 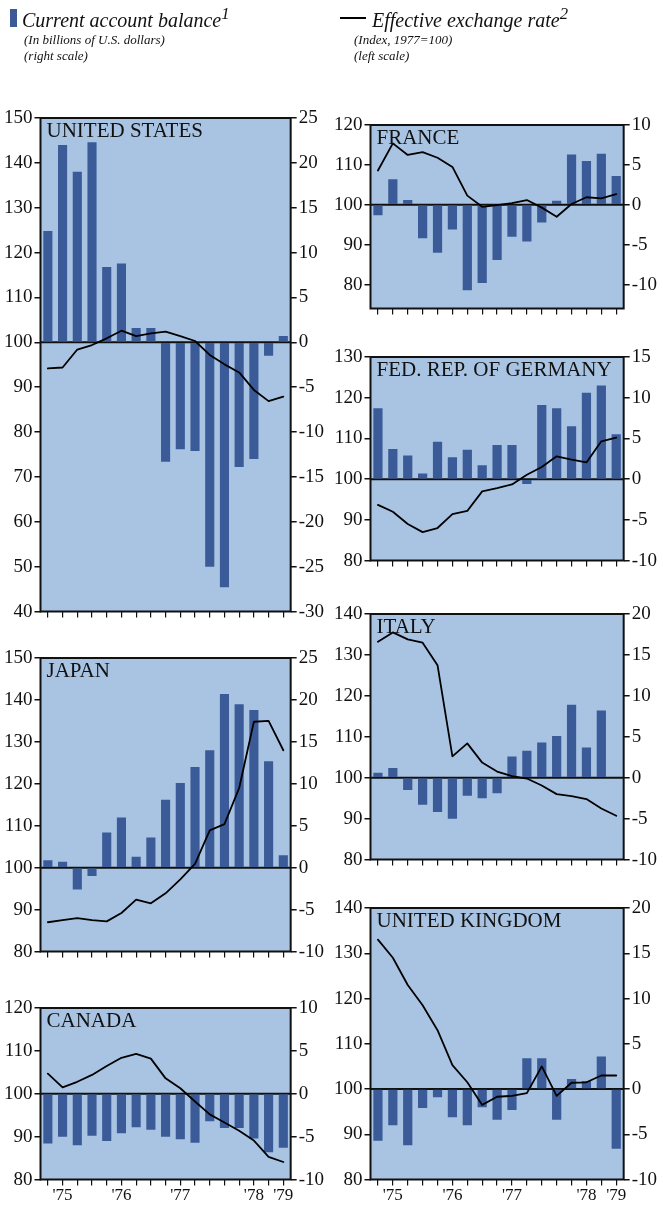 What do you see at coordinates (406, 626) in the screenshot?
I see `chart-title: ITALY` at bounding box center [406, 626].